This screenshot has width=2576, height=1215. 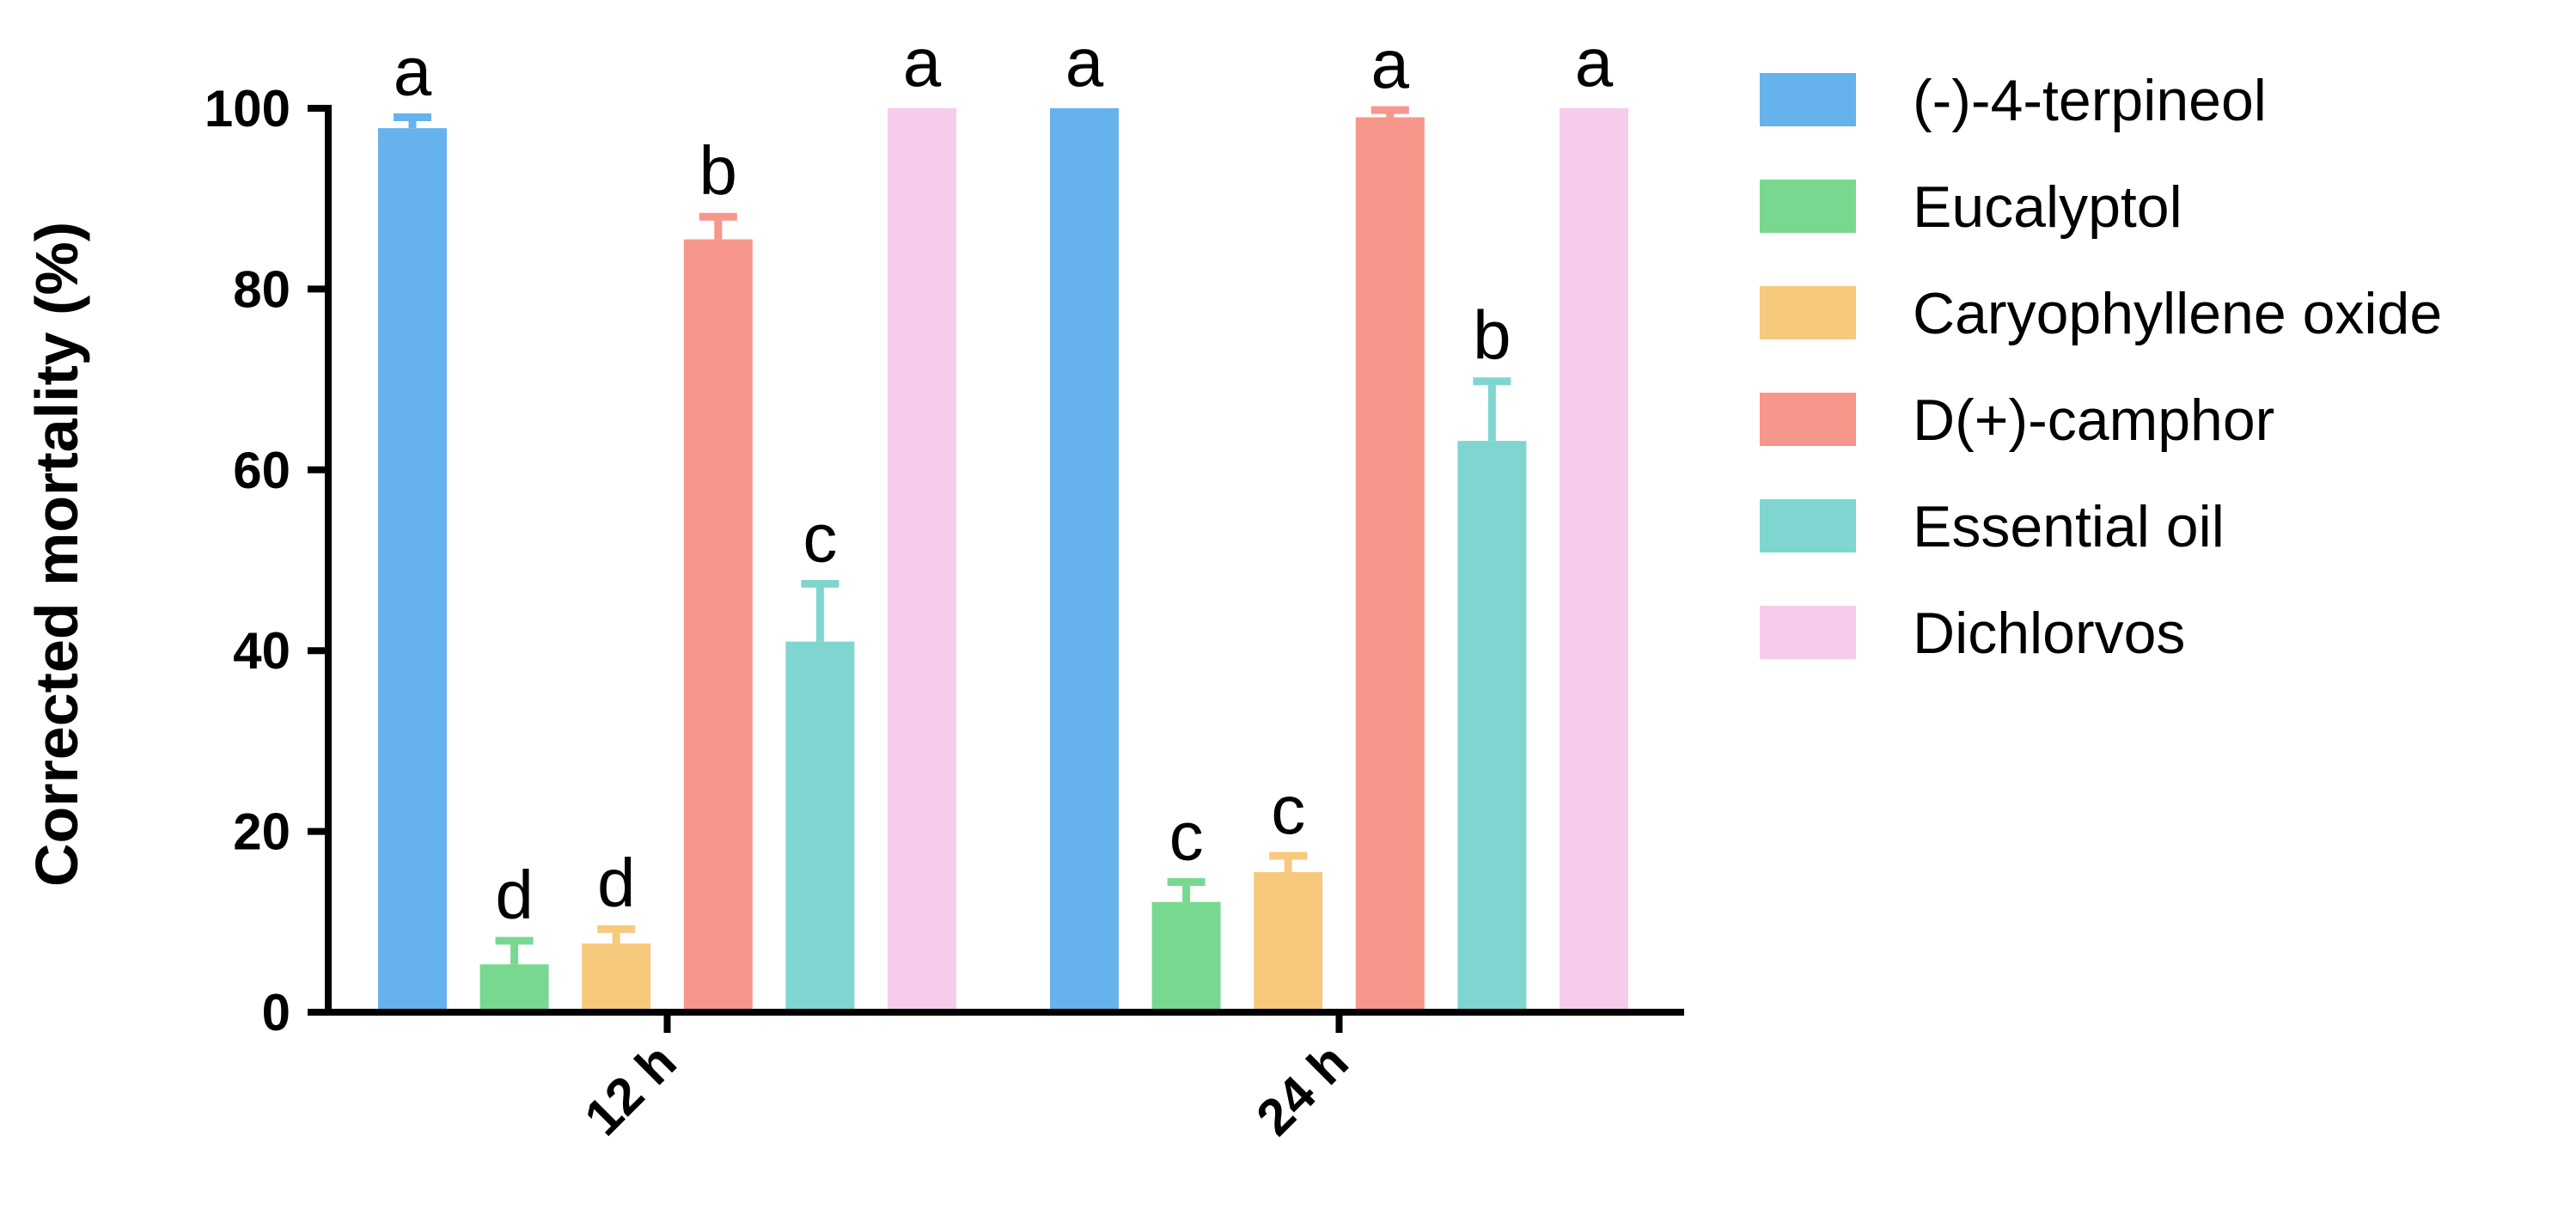 What do you see at coordinates (276, 1013) in the screenshot?
I see `y-tick-label: 0` at bounding box center [276, 1013].